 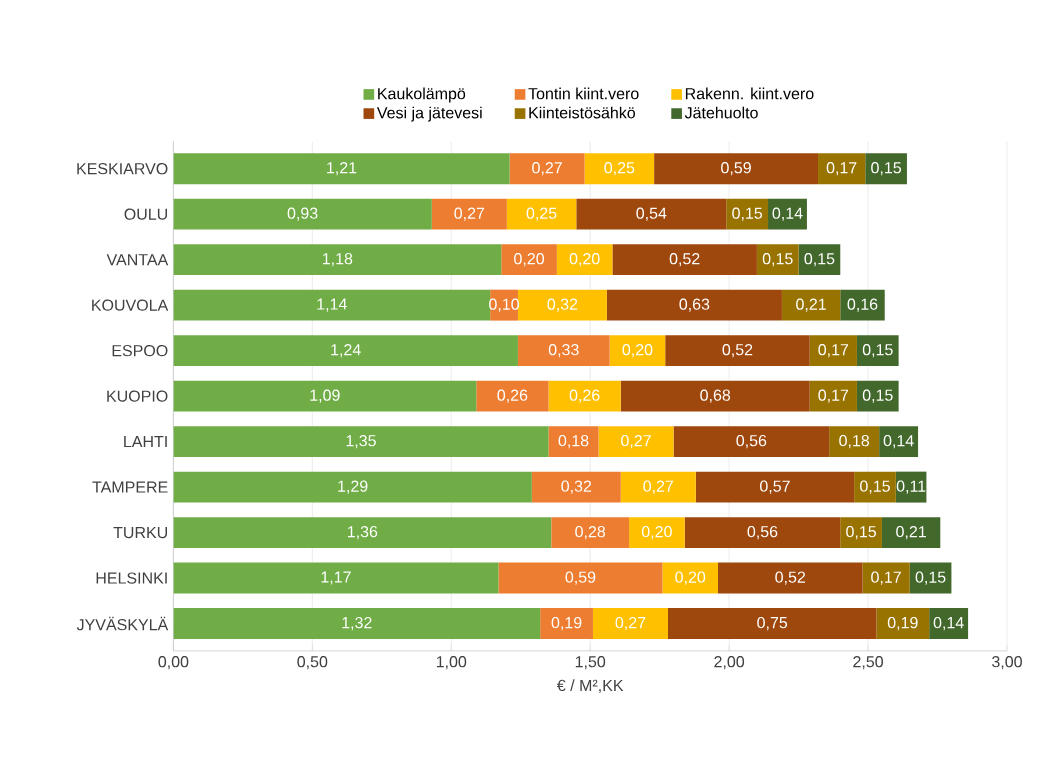 I want to click on data-label: 0,16, so click(x=862, y=305).